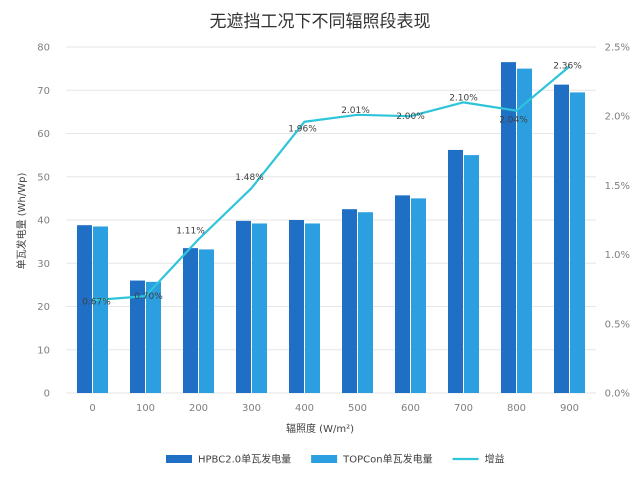  Describe the element at coordinates (304, 408) in the screenshot. I see `x-tick-label: 400` at that location.